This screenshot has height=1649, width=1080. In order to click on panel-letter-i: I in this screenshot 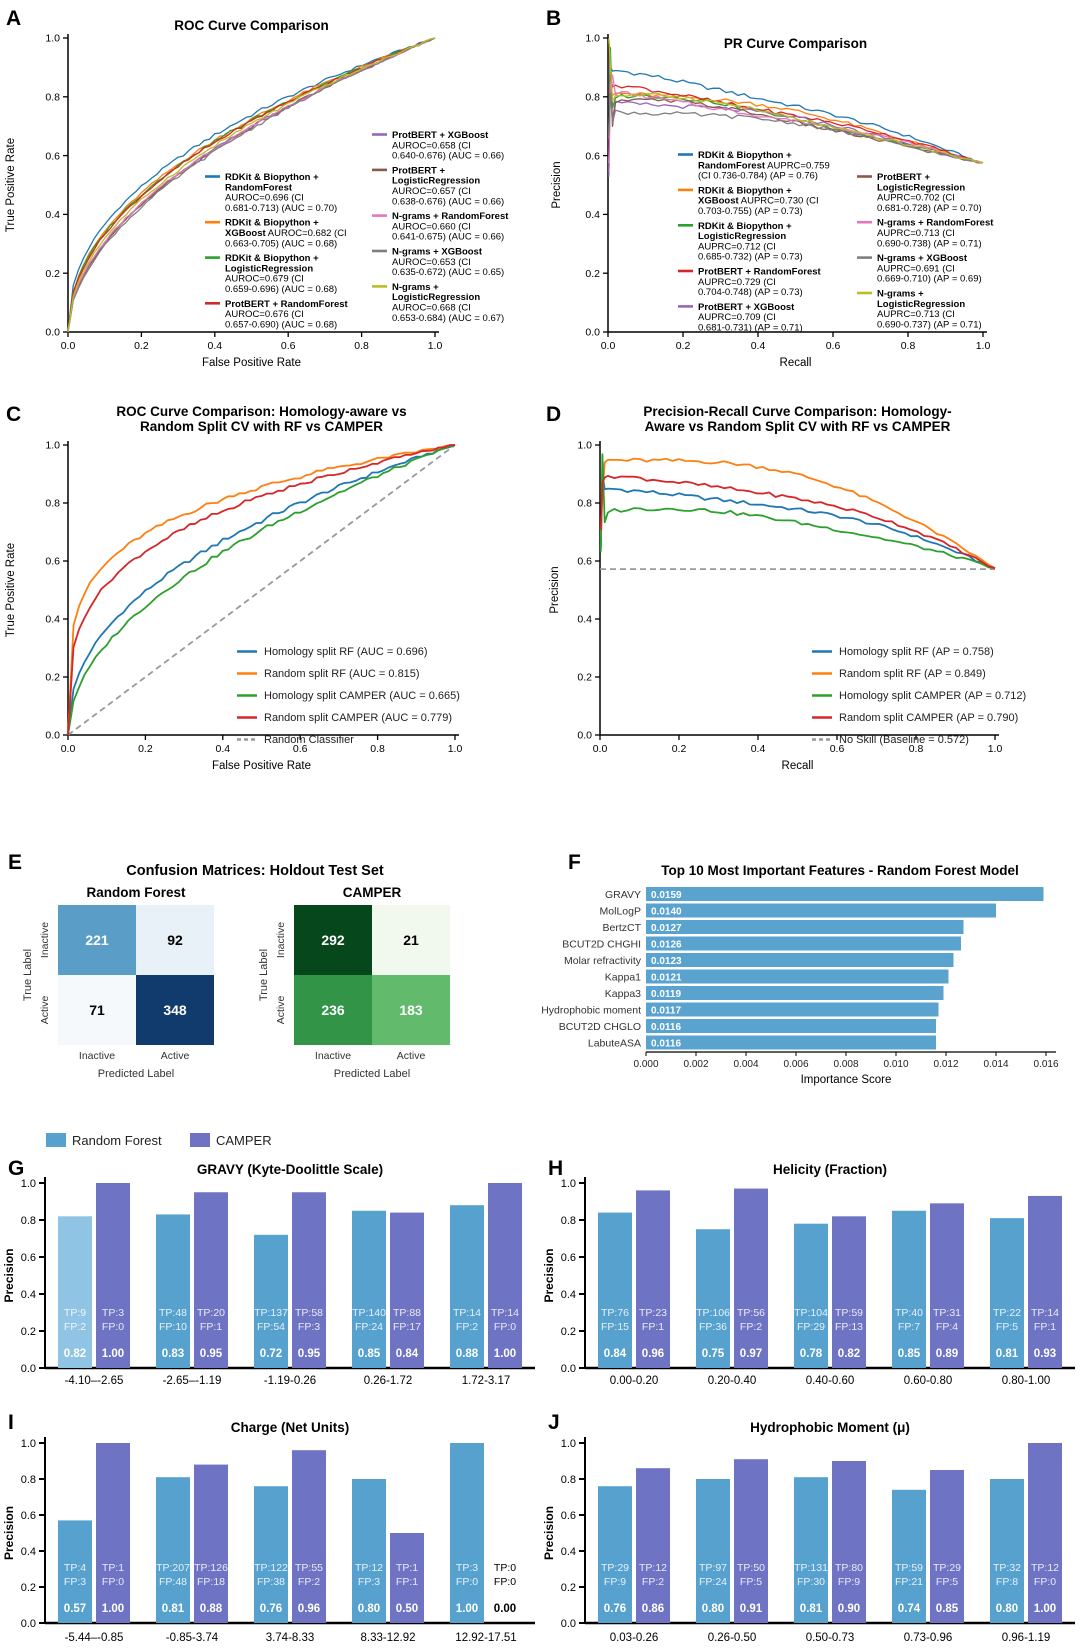, I will do `click(11, 1422)`.